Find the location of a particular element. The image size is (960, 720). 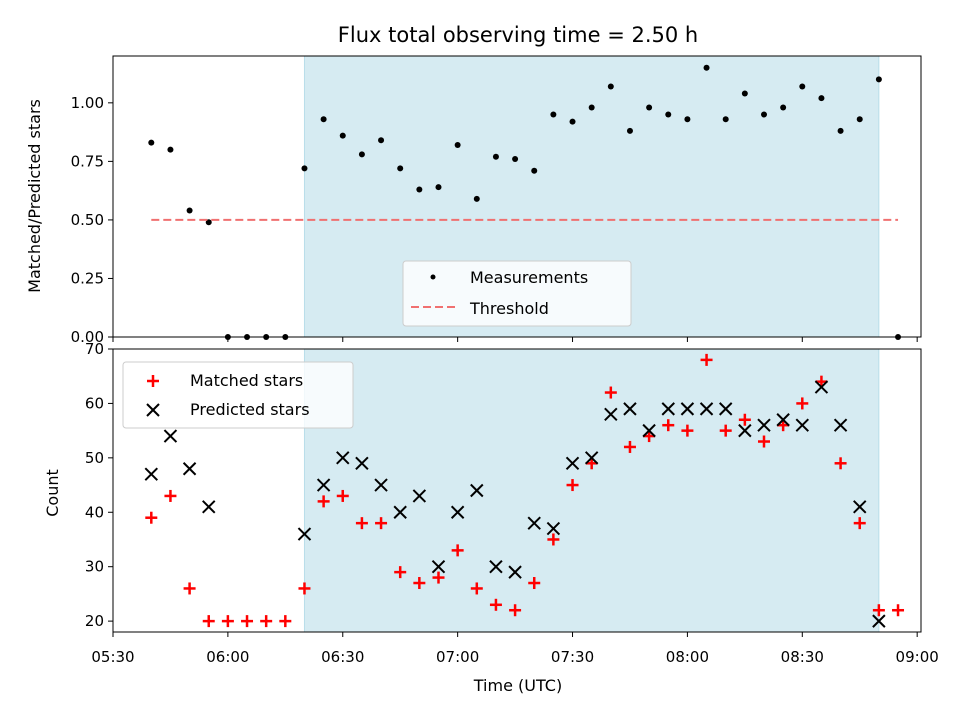

legend-measurements-label: Measurements is located at coordinates (529, 277).